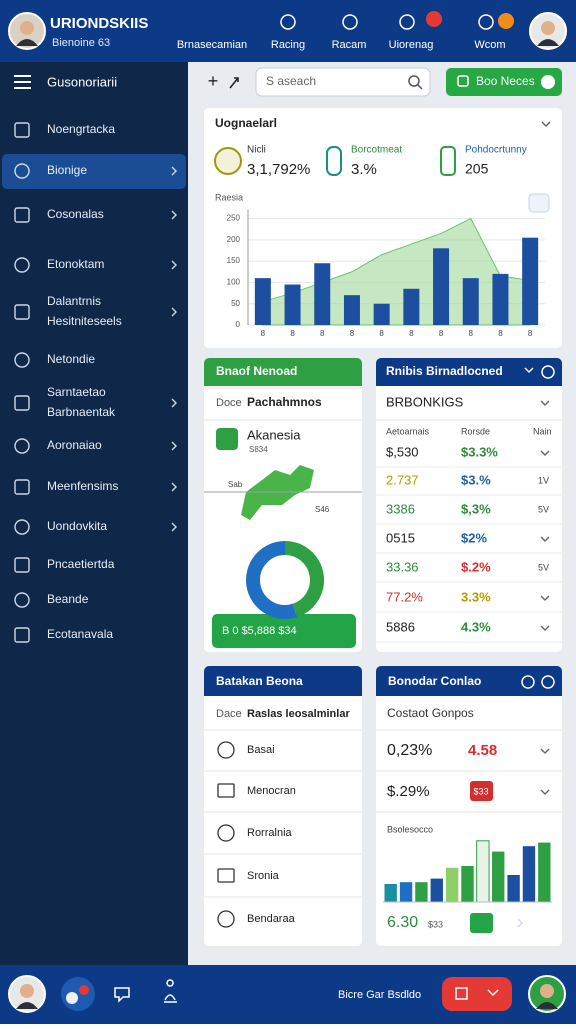 The width and height of the screenshot is (576, 1029). Describe the element at coordinates (349, 45) in the screenshot. I see `nav-label: Racam` at that location.